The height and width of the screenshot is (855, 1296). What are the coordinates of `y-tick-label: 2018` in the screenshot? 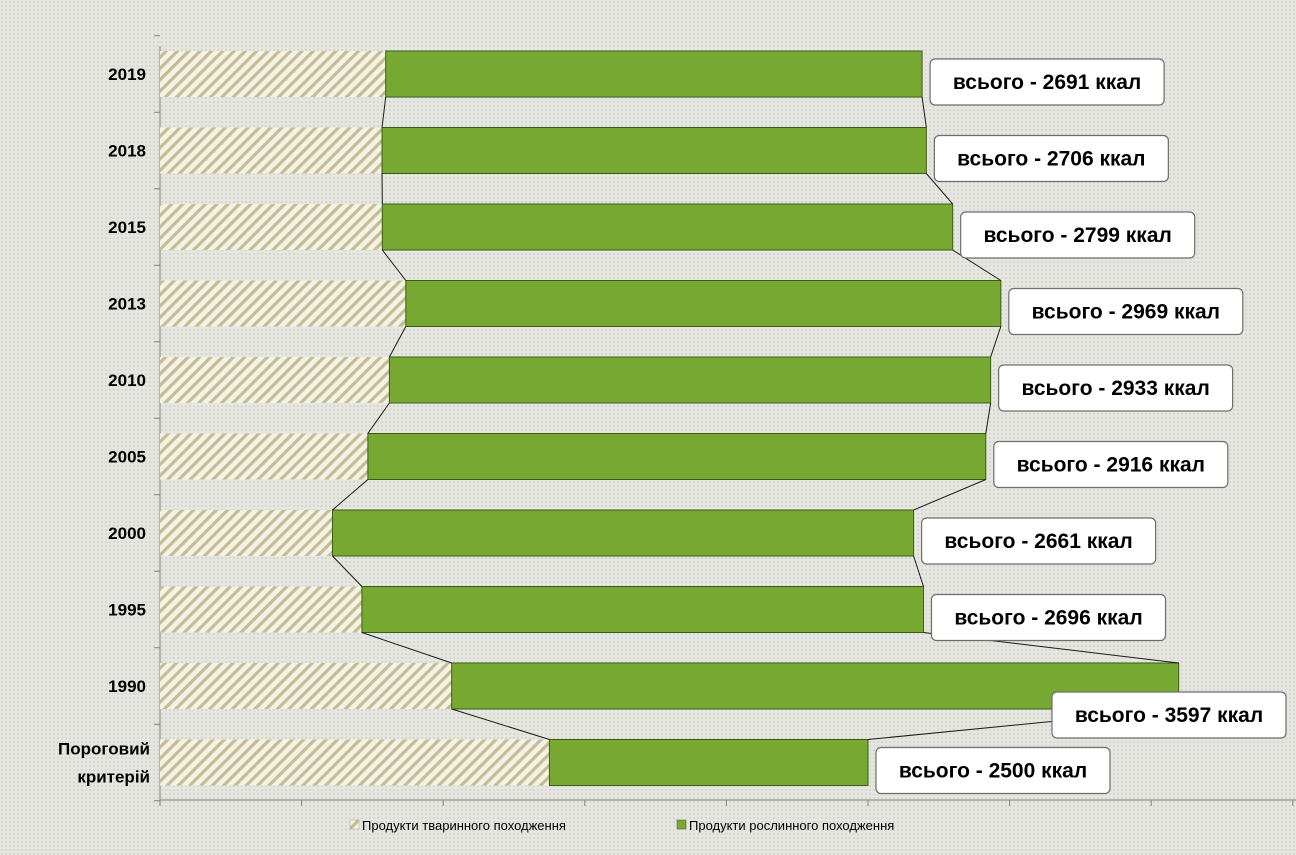 It's located at (127, 151).